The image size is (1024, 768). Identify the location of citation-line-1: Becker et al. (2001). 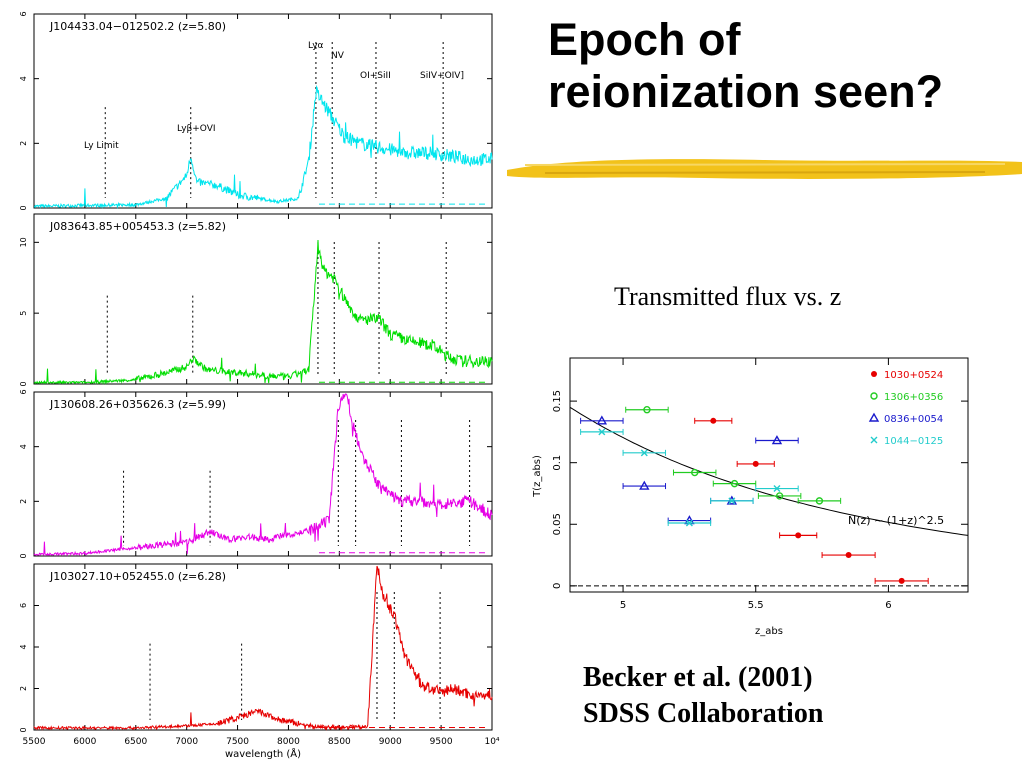
(698, 677).